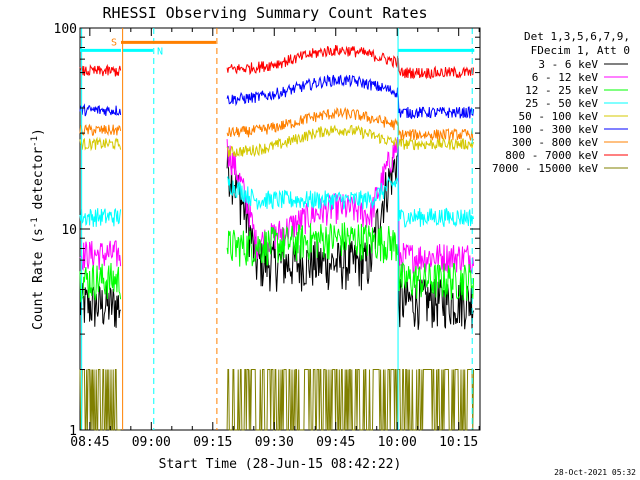 This screenshot has height=480, width=640. I want to click on legend-header-line-2: FDecim 1, Att 0, so click(580, 50).